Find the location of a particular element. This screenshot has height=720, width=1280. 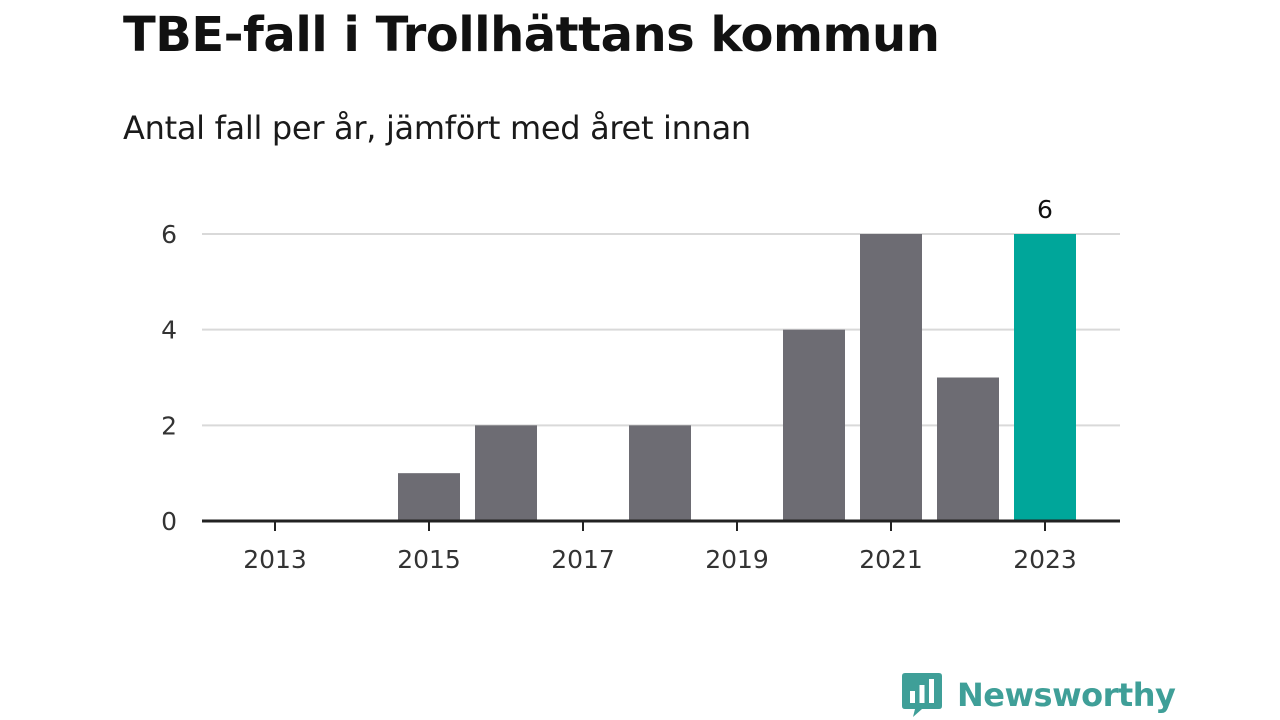

brand-name: Newsworthy is located at coordinates (1066, 695).